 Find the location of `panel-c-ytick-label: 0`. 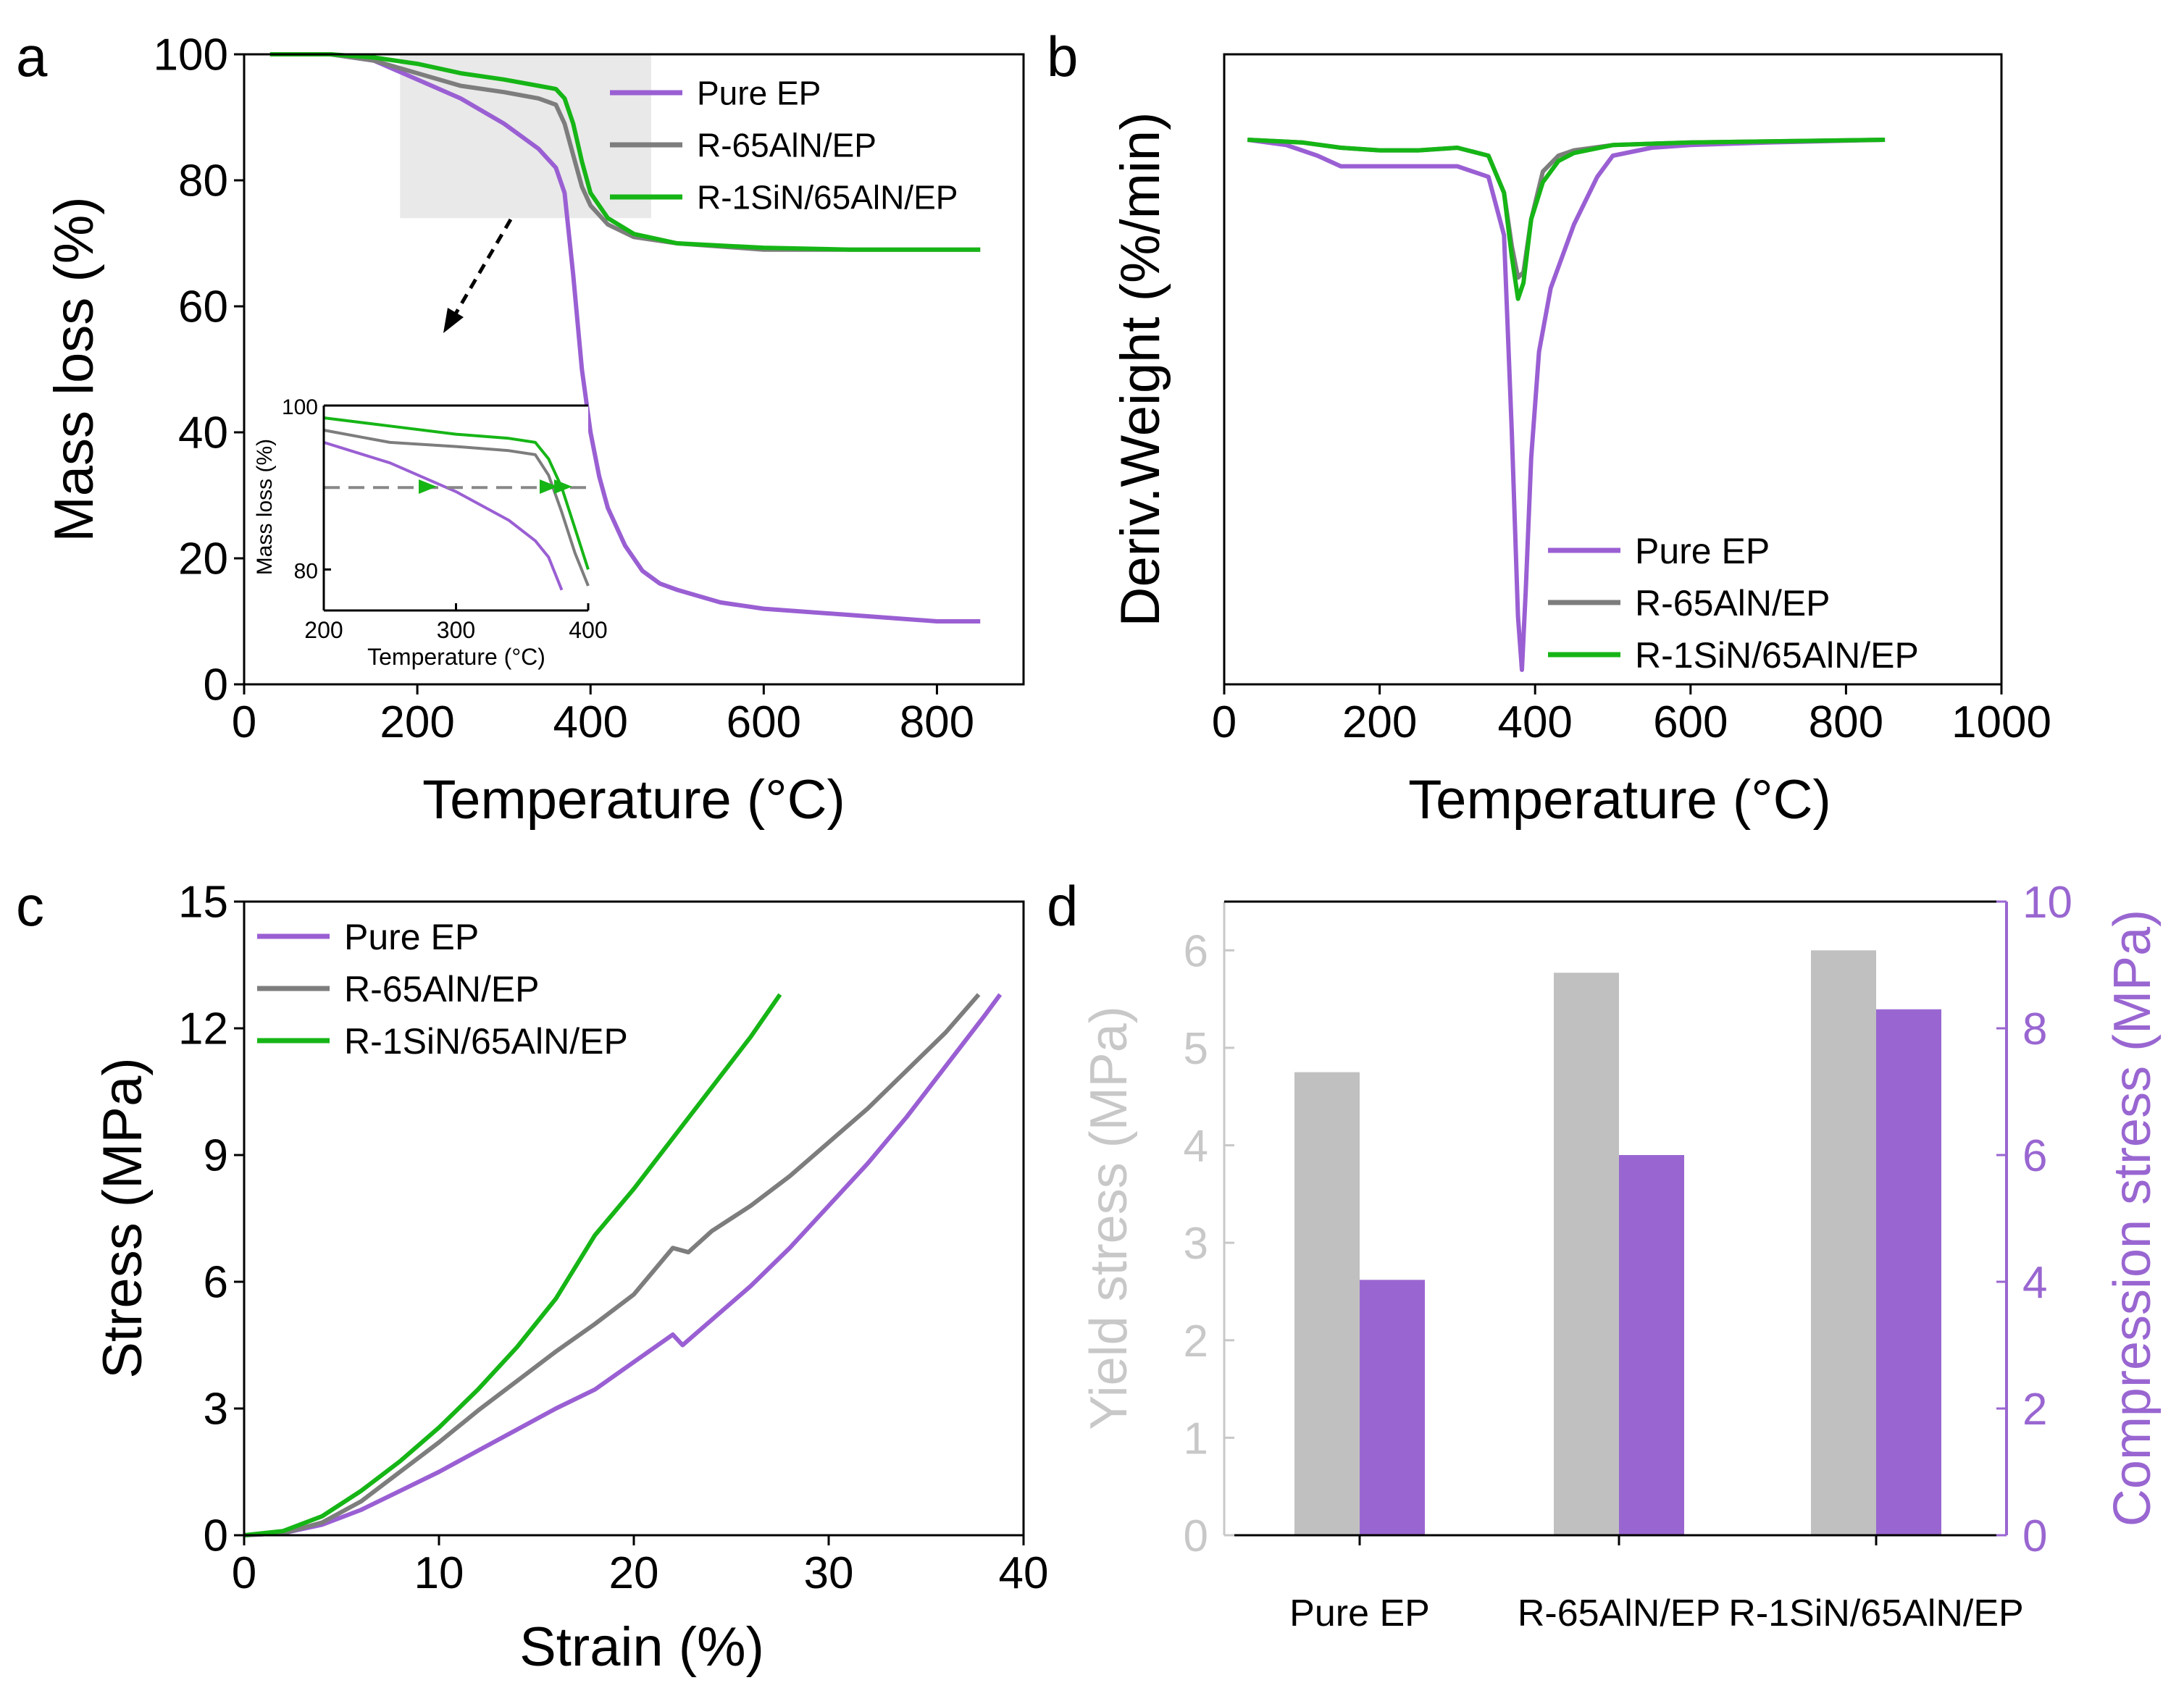

panel-c-ytick-label: 0 is located at coordinates (216, 1536).